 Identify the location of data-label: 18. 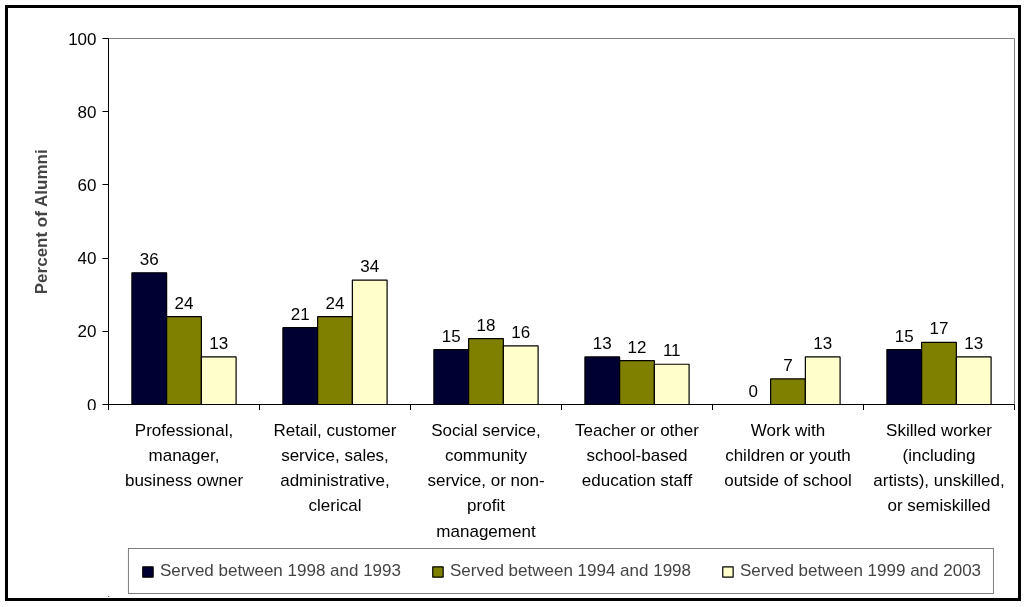
(486, 325).